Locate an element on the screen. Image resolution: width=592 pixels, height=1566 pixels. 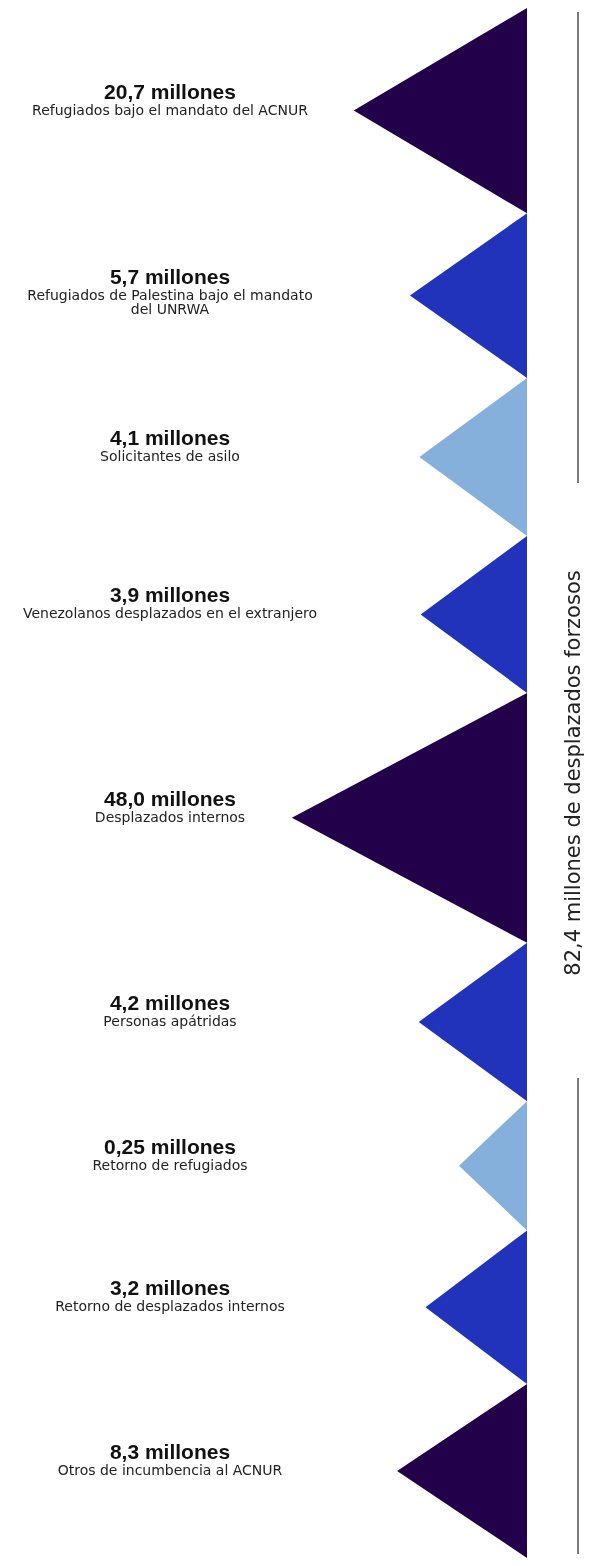
data-label: 4,1 millones is located at coordinates (170, 437).